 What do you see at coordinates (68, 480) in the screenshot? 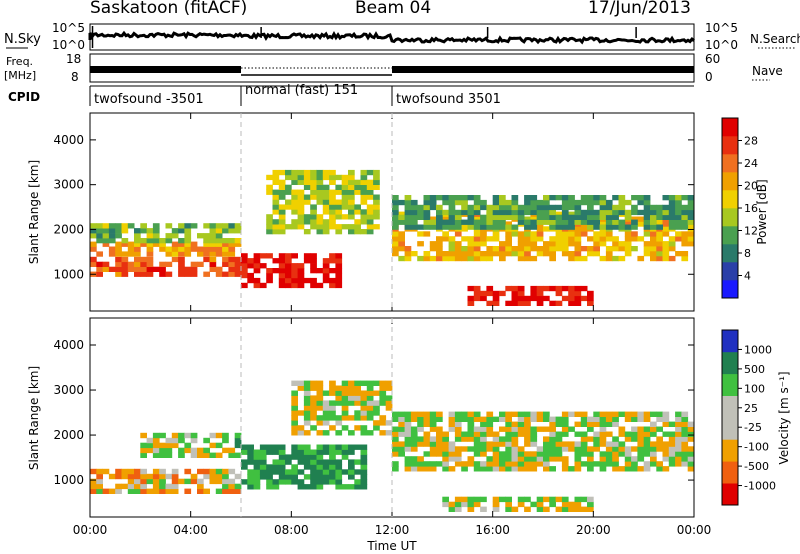
I see `y-tick-label: 1000` at bounding box center [68, 480].